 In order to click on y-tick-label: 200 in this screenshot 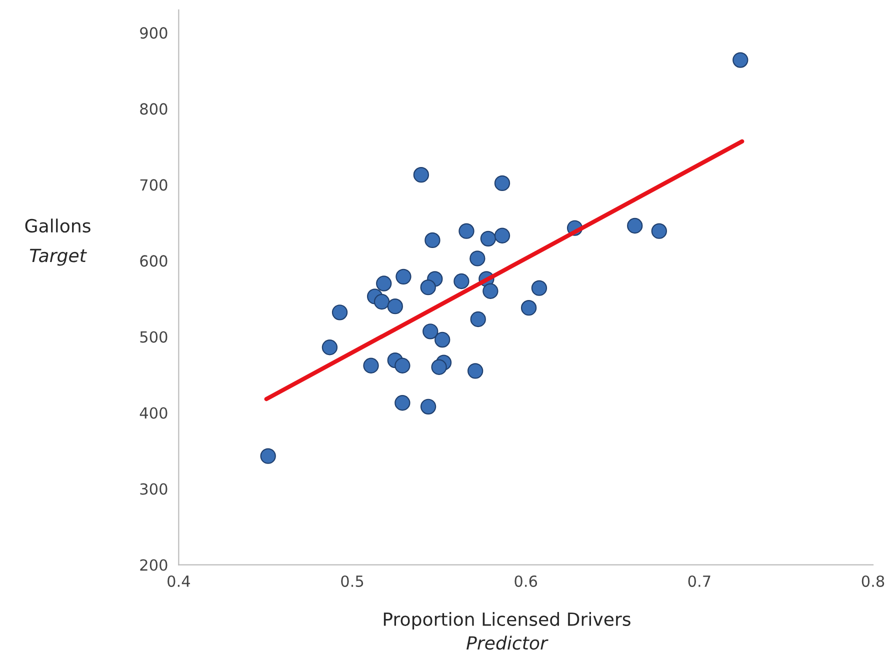, I will do `click(154, 565)`.